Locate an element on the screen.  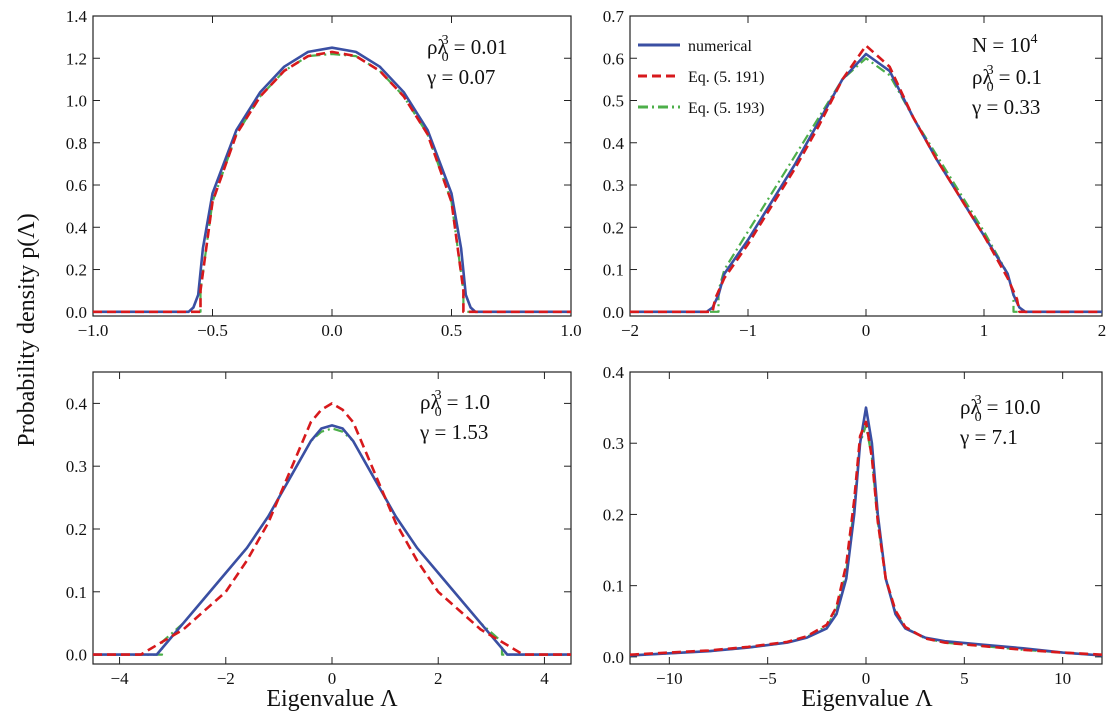
annotation-n: N = 104 is located at coordinates (1005, 44).